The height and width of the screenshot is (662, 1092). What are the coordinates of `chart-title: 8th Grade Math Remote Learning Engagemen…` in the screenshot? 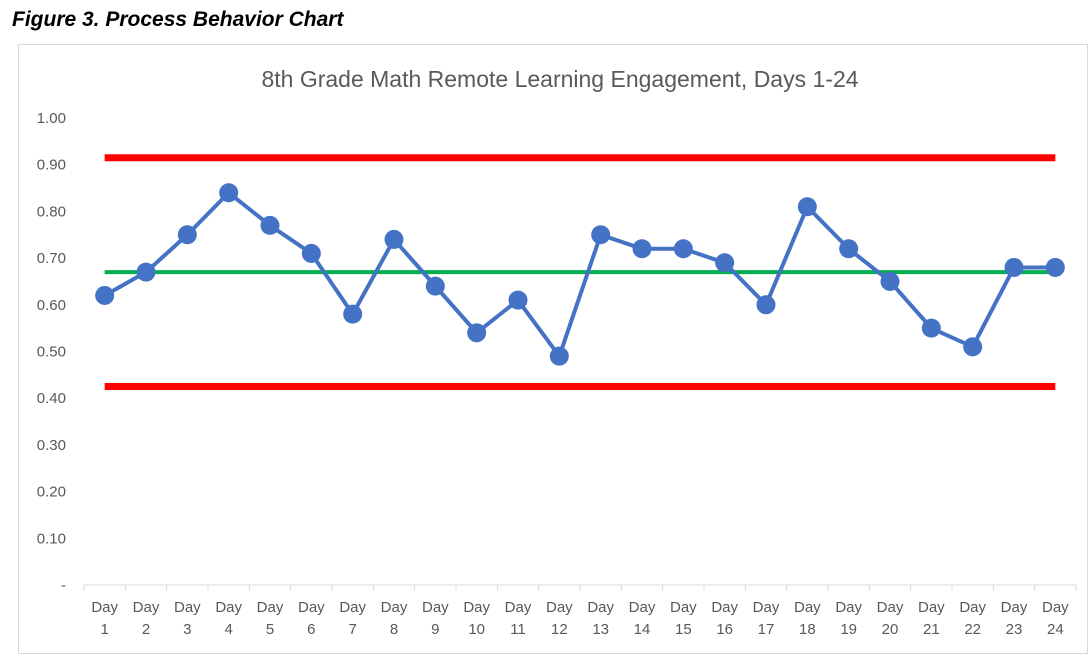 It's located at (559, 79).